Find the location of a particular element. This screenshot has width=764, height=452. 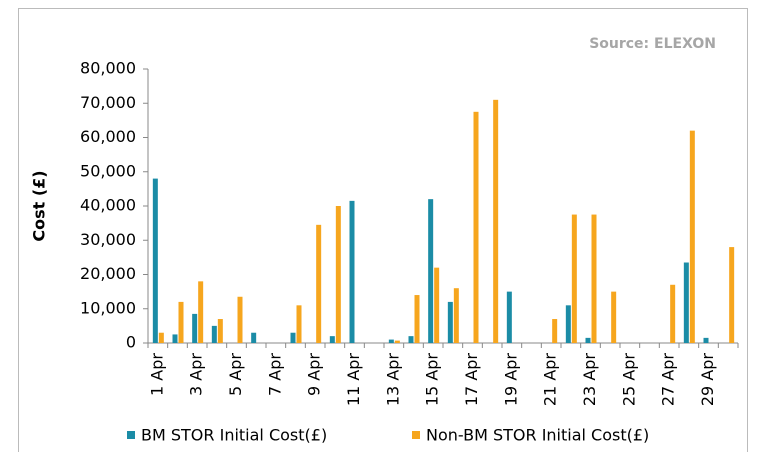

x-tick-label: 23 Apr is located at coordinates (589, 380).